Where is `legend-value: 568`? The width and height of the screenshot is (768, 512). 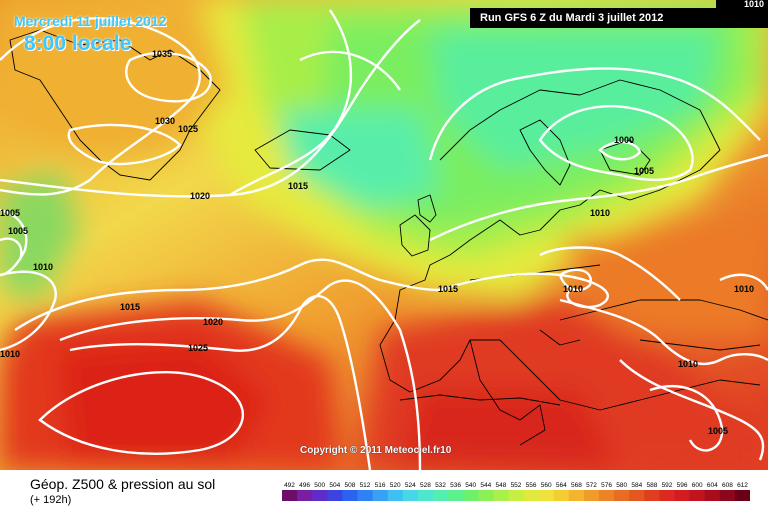
legend-value: 568 is located at coordinates (576, 485).